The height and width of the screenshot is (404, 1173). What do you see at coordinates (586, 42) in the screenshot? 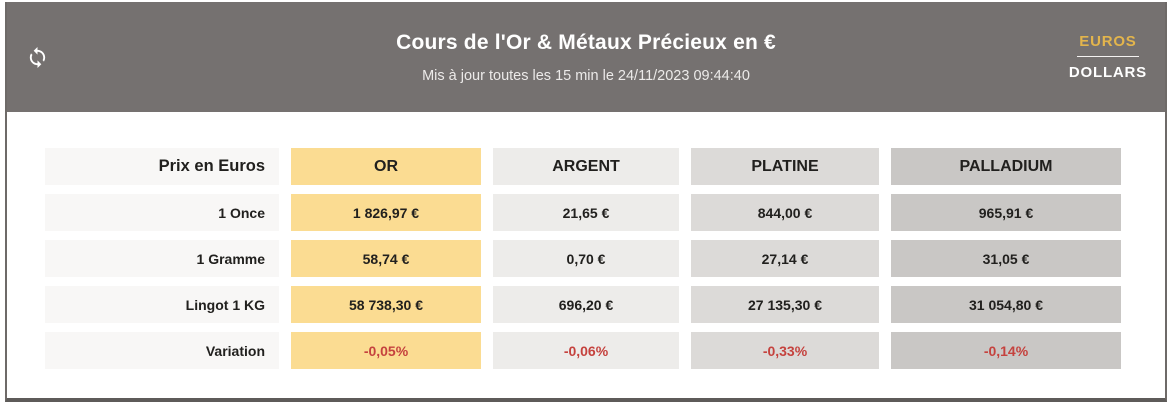
I see `page-title: Cours de l'Or & Métaux Précieux en €` at bounding box center [586, 42].